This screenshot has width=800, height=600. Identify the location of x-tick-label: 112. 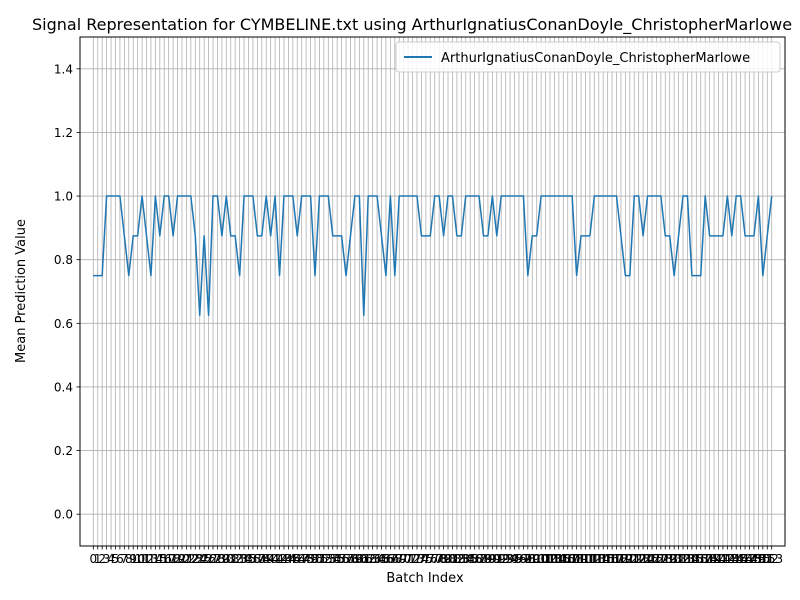
(589, 559).